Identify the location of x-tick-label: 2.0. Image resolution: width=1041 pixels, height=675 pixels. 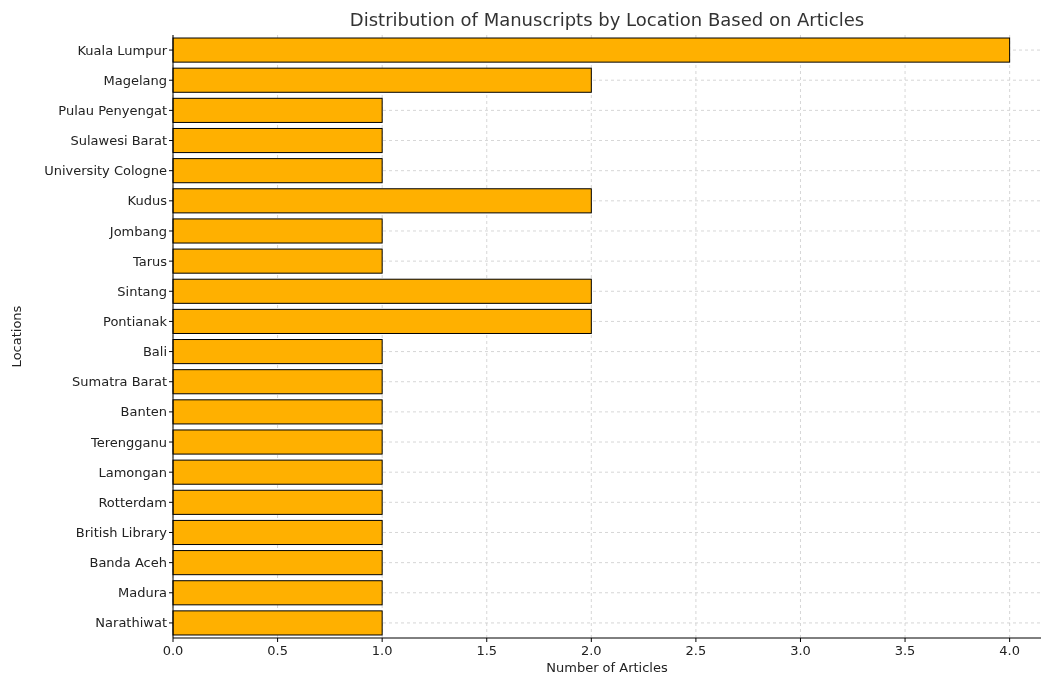
(591, 650).